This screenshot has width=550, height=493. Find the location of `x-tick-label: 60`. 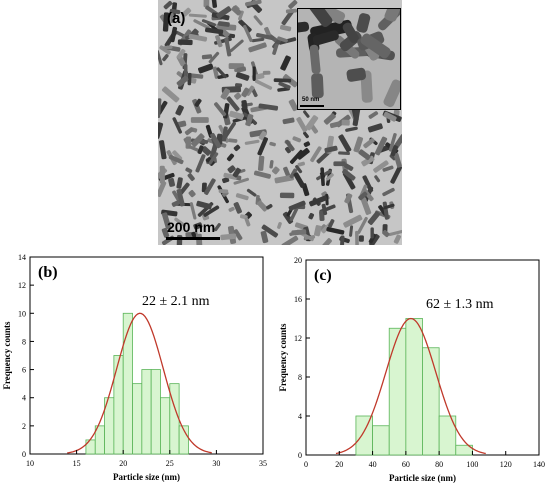

x-tick-label: 60 is located at coordinates (406, 464).